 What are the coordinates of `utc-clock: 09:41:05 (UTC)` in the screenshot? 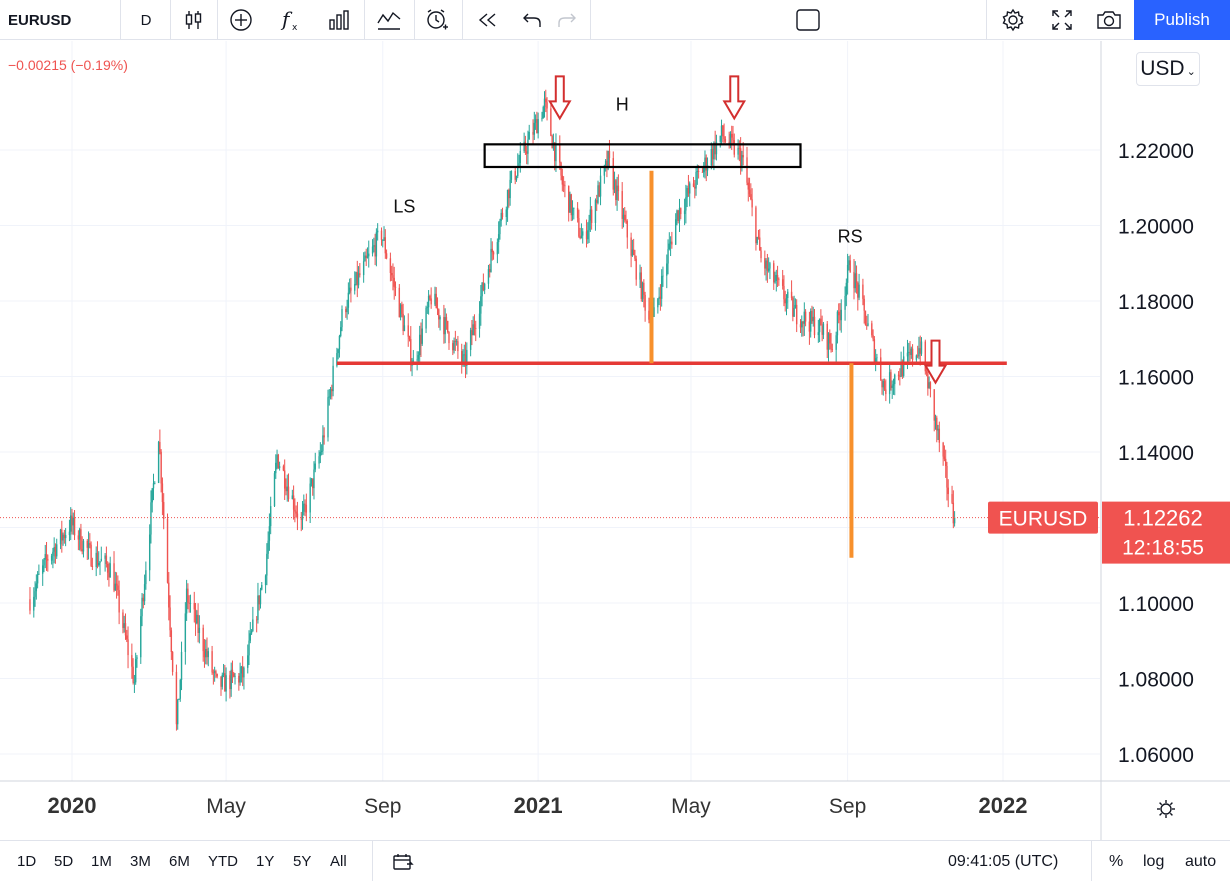 It's located at (1003, 861).